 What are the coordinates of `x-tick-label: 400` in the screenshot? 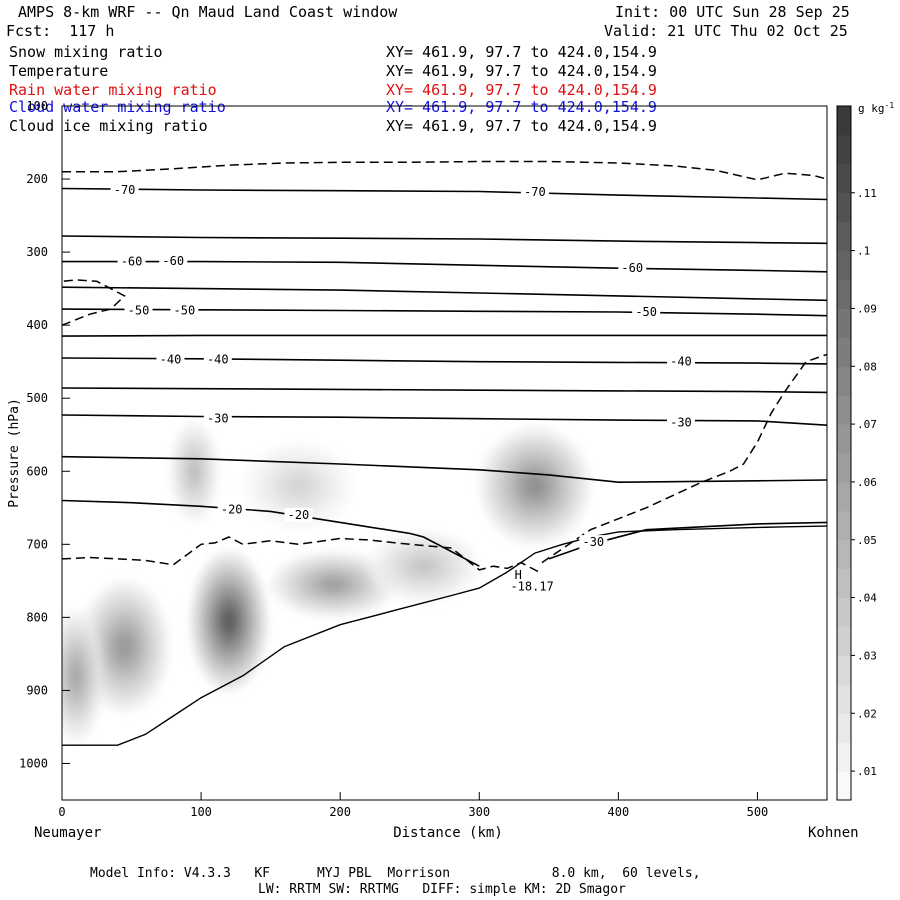 It's located at (619, 812).